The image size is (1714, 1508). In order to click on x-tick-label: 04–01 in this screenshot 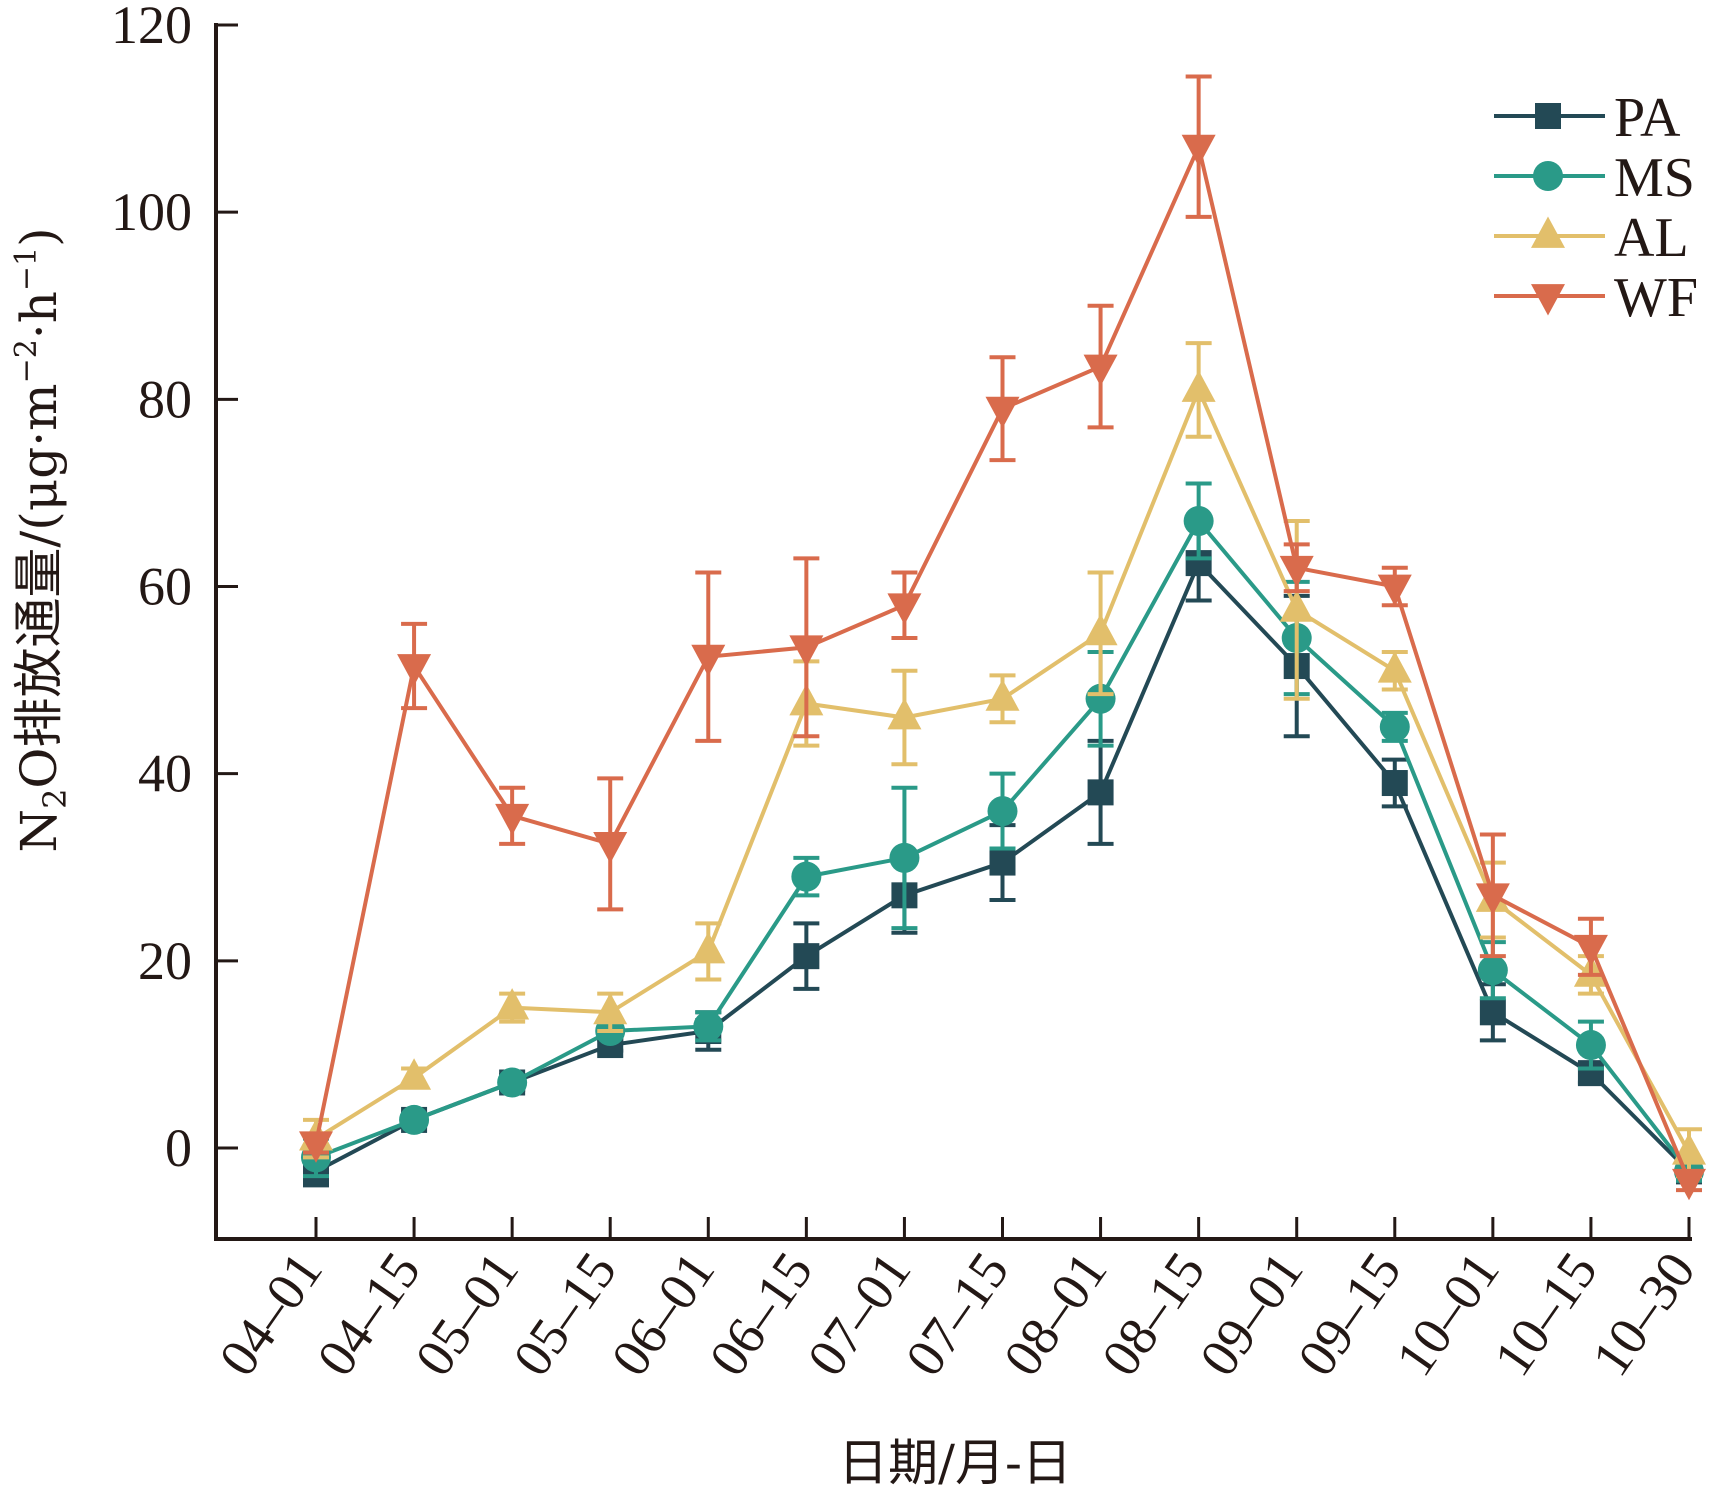, I will do `click(270, 1313)`.